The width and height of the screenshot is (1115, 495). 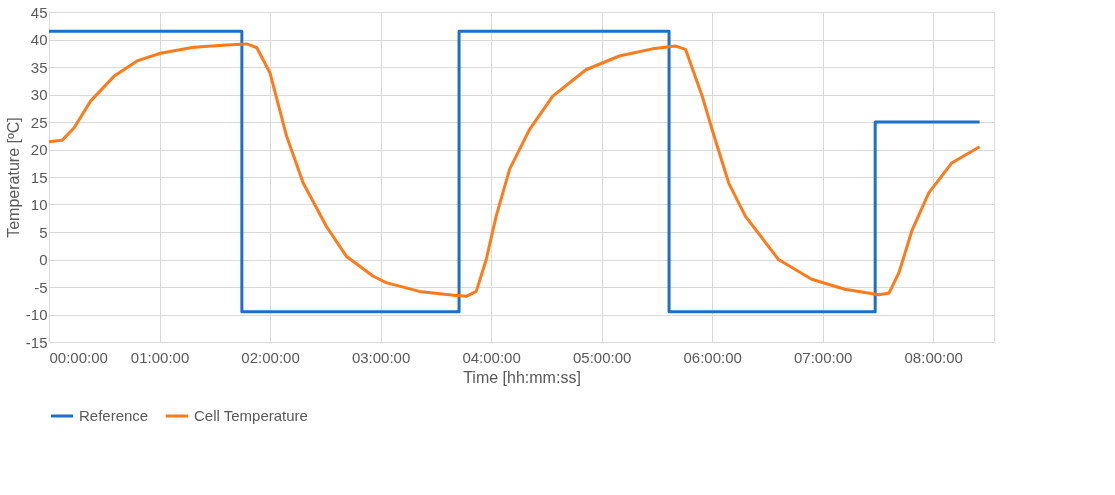 What do you see at coordinates (39, 122) in the screenshot?
I see `y-tick-label: 25` at bounding box center [39, 122].